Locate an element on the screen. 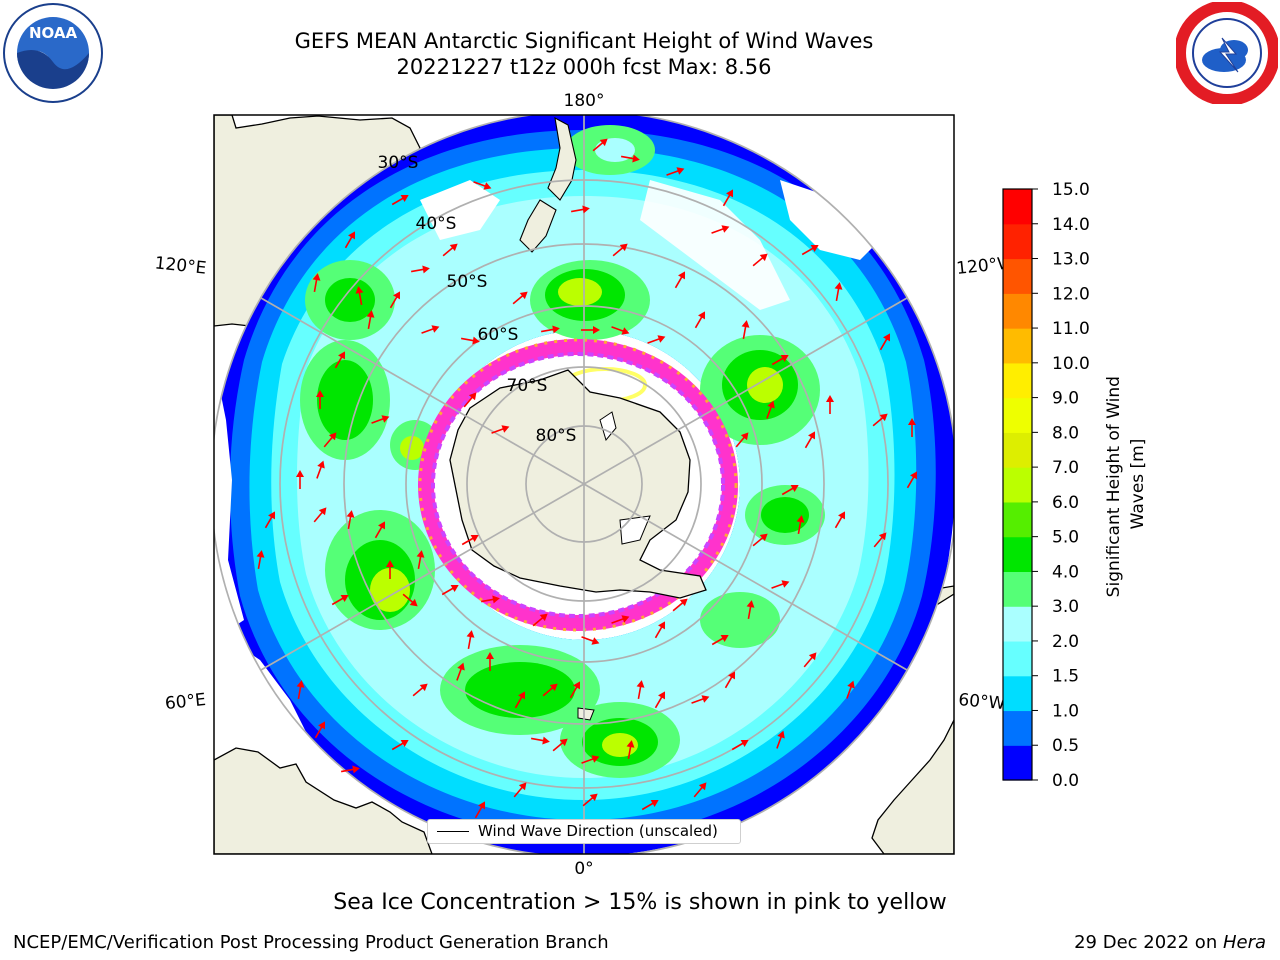  colorbar-tick-label: 0.5 is located at coordinates (1065, 746).